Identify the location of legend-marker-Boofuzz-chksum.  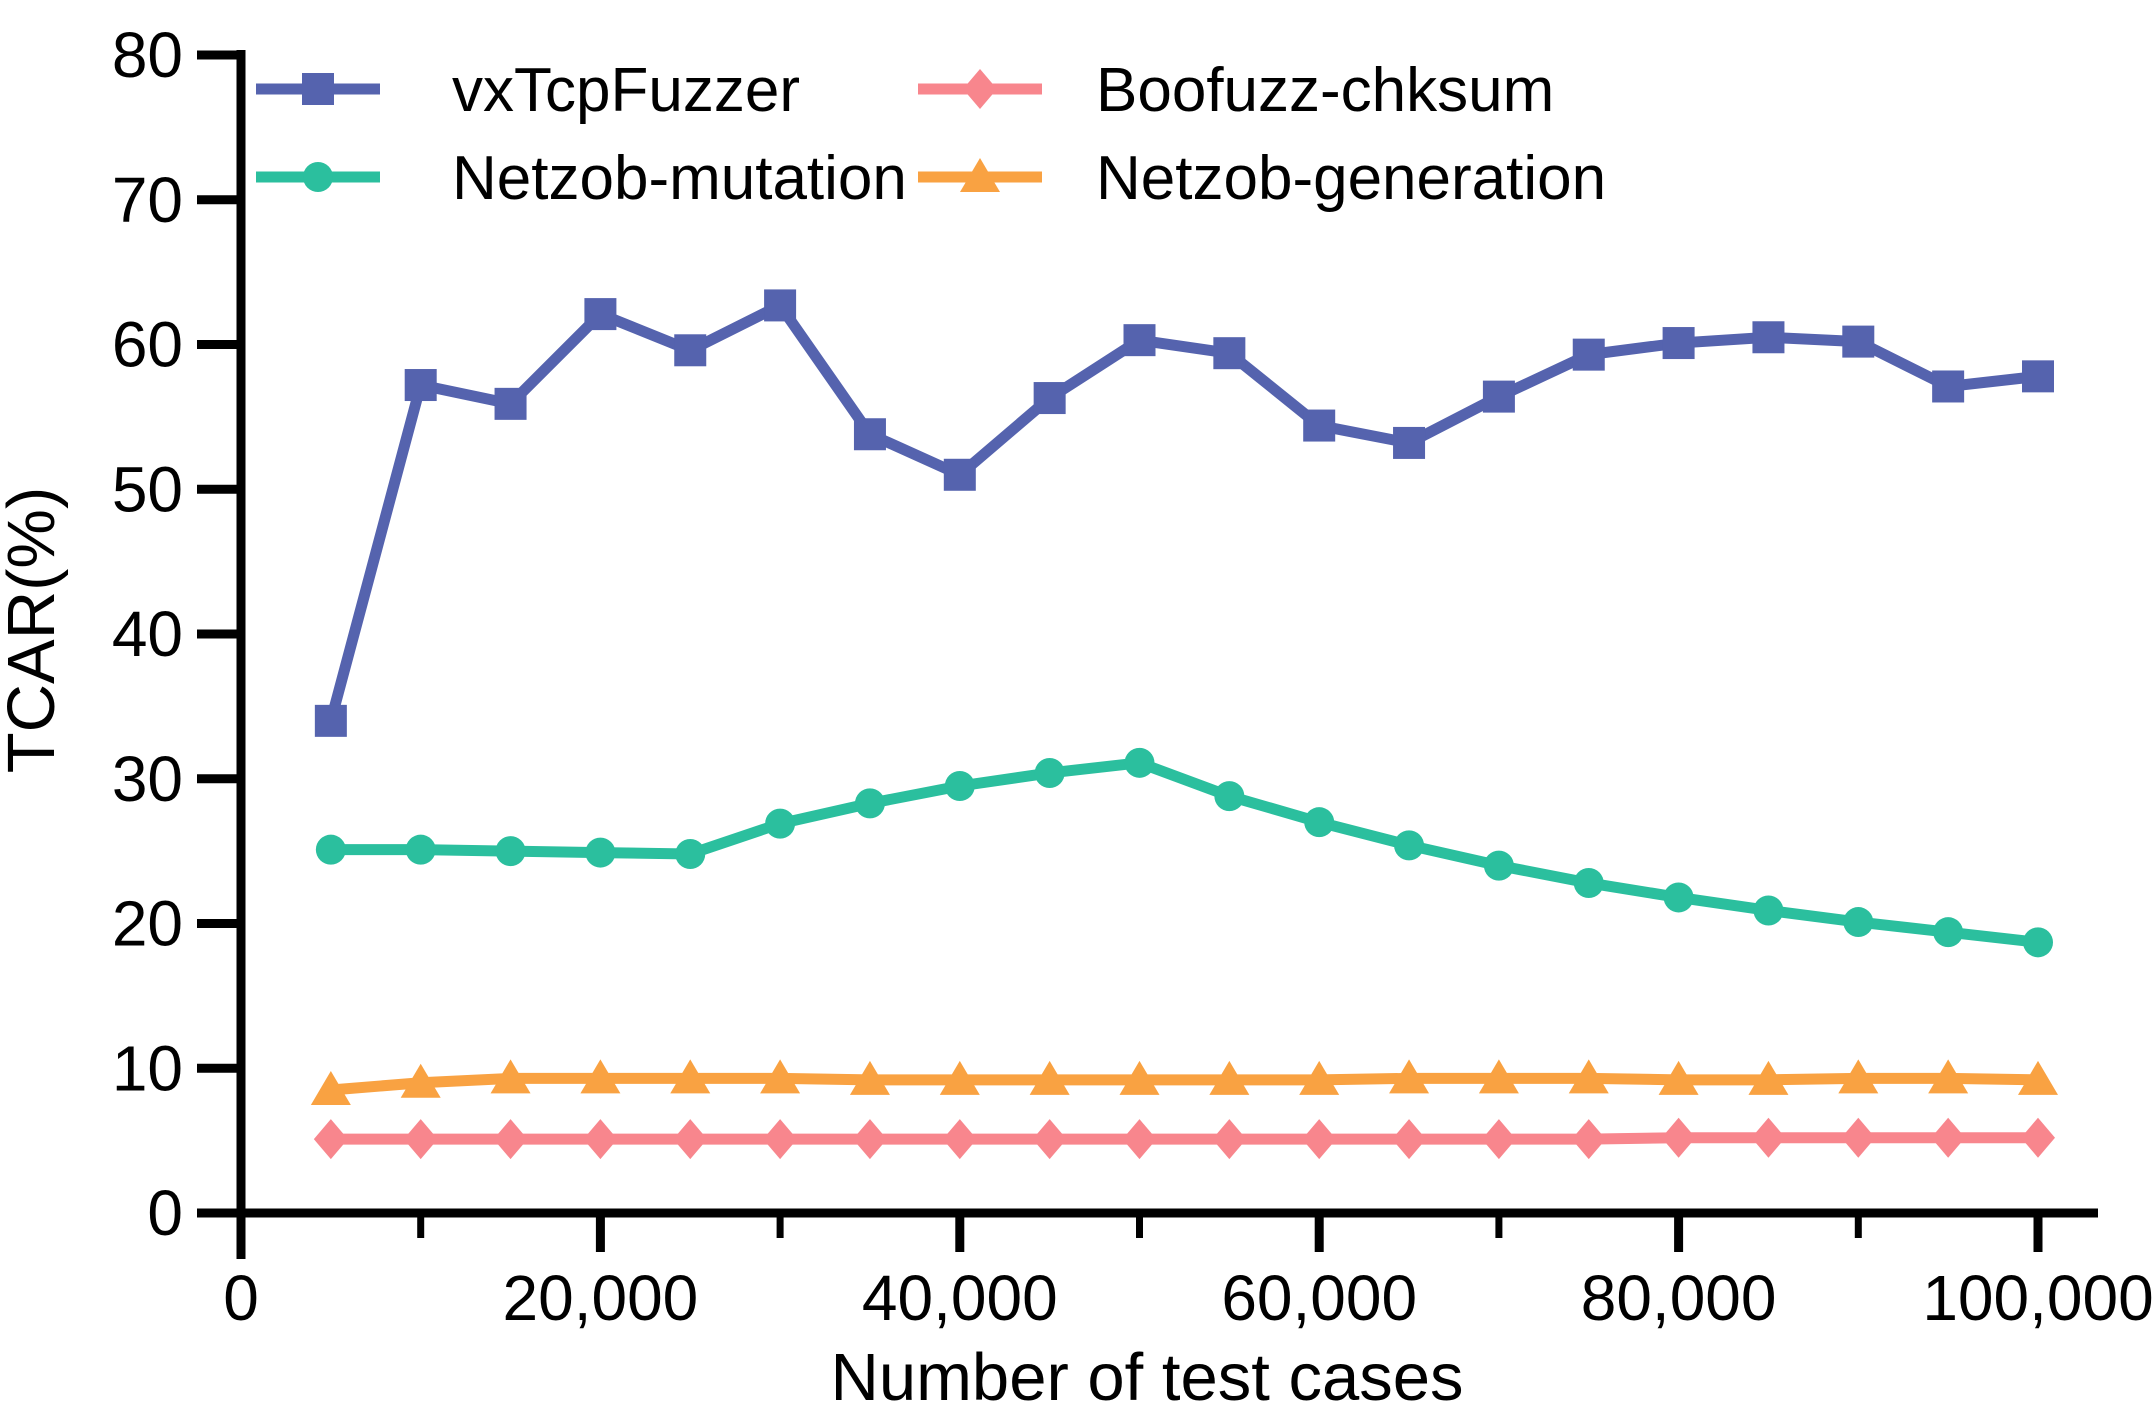
(980, 89).